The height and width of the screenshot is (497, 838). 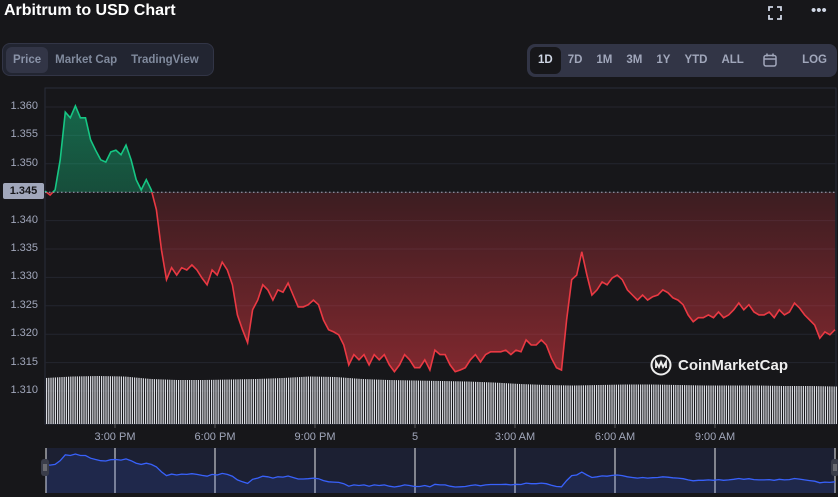 What do you see at coordinates (575, 60) in the screenshot?
I see `range-7d: 7D` at bounding box center [575, 60].